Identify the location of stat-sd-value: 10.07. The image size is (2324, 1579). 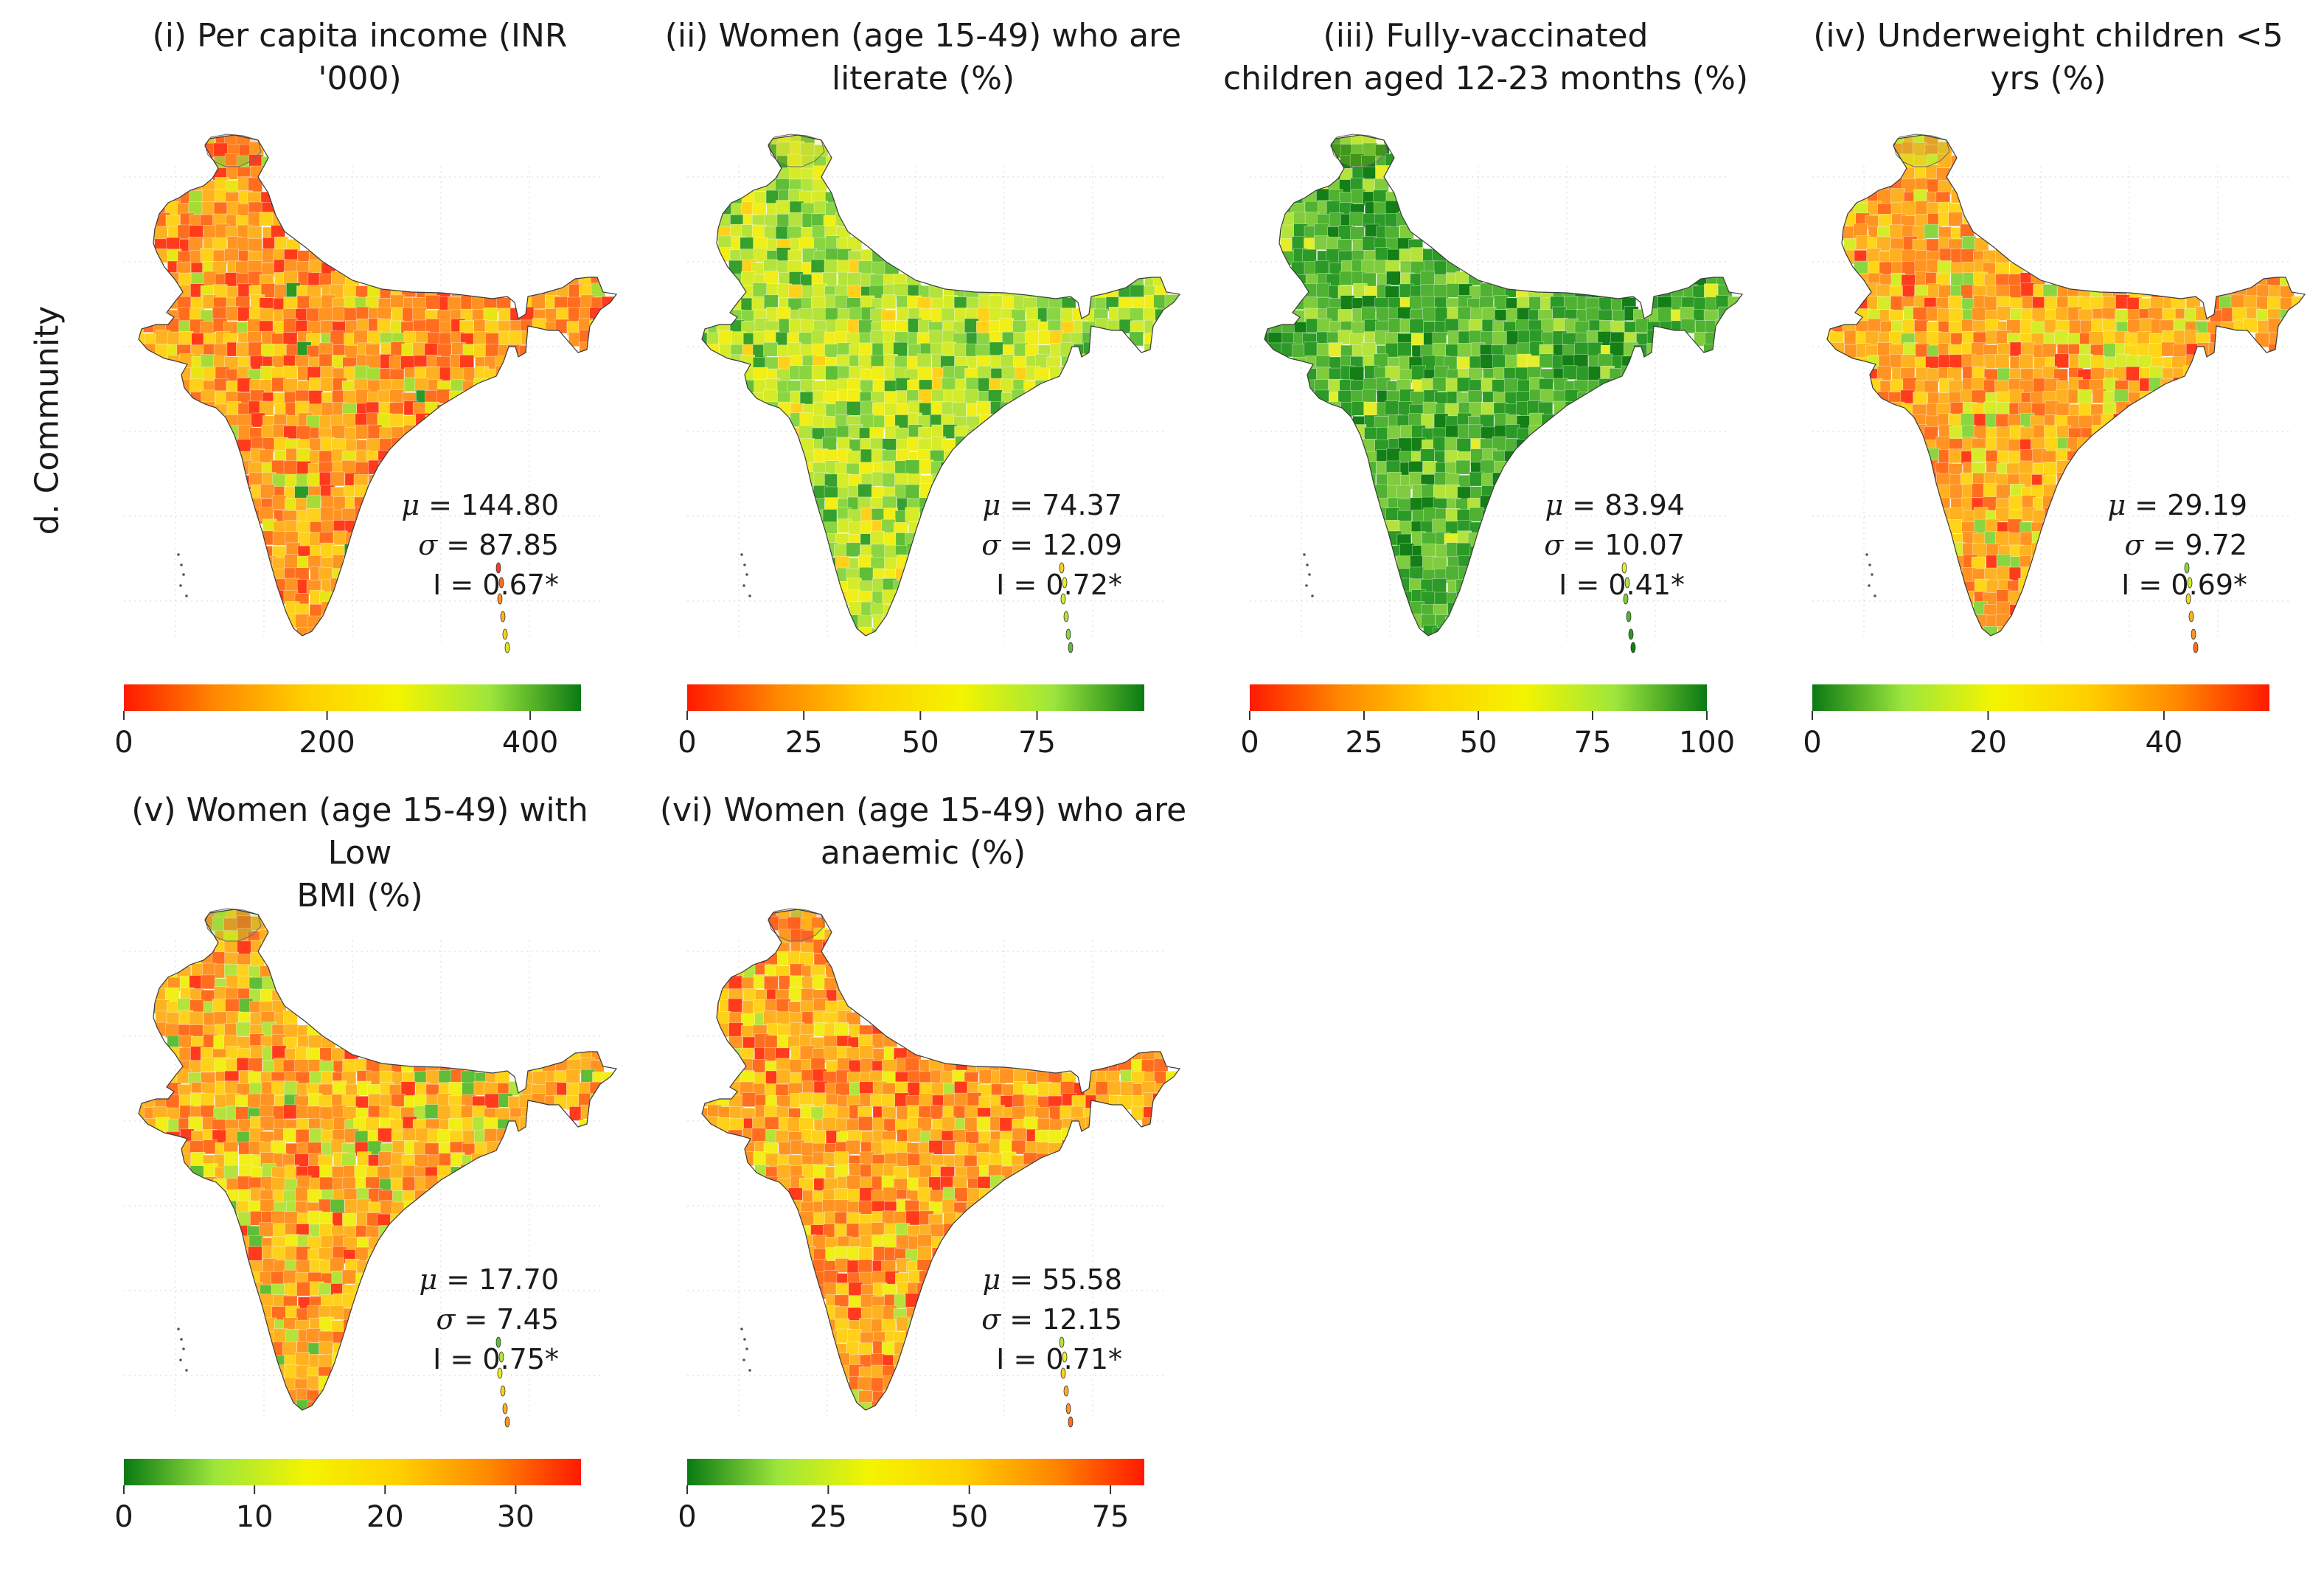
(1644, 545).